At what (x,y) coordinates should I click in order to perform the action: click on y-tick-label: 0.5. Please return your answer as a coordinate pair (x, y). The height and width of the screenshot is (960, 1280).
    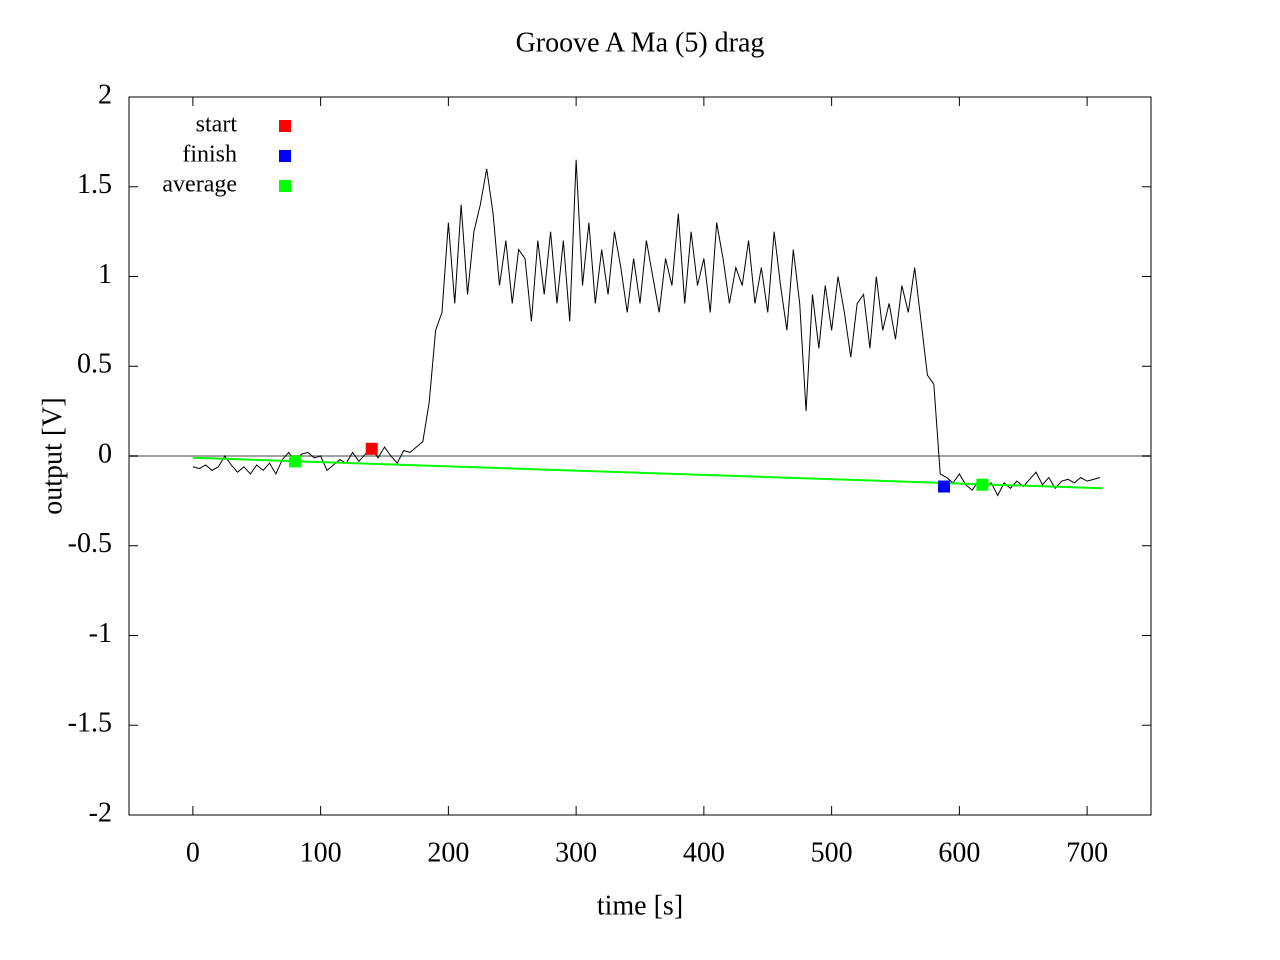
    Looking at the image, I should click on (94, 364).